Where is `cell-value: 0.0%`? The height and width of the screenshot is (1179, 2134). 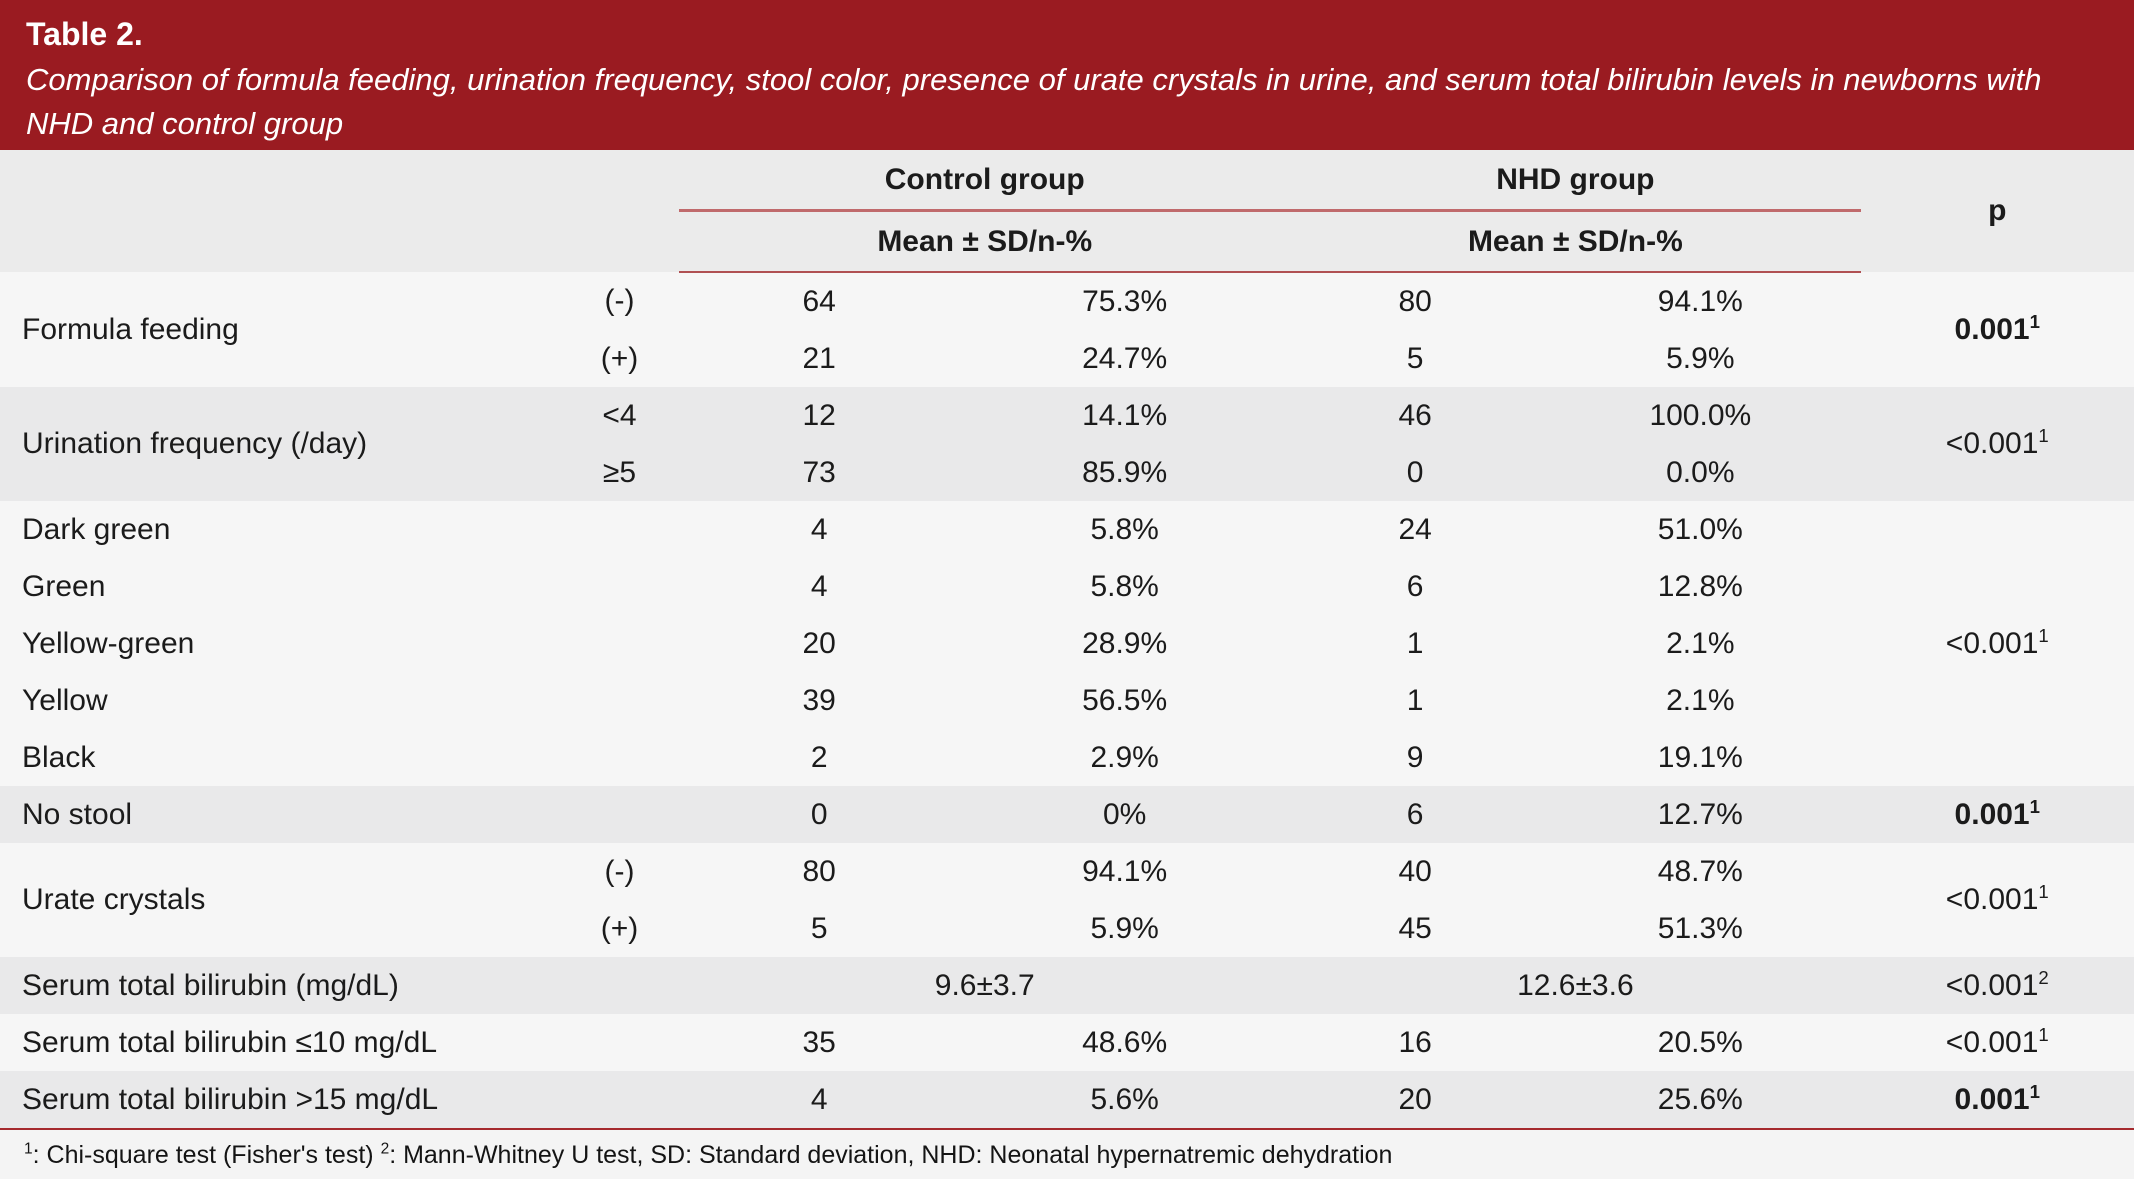 cell-value: 0.0% is located at coordinates (1700, 472).